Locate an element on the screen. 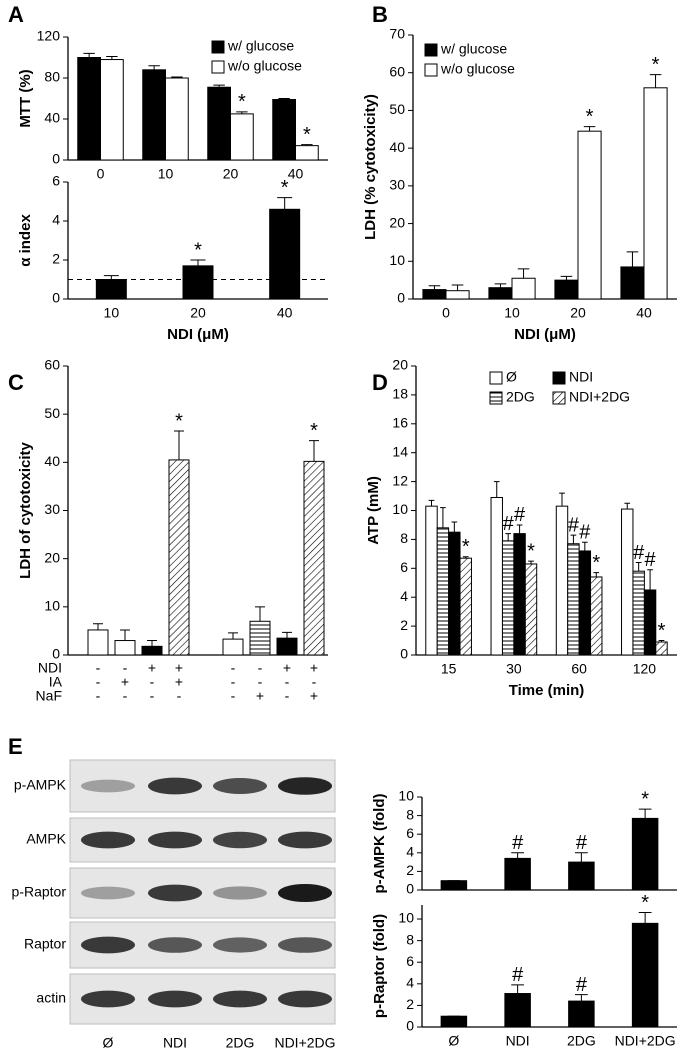 This screenshot has width=693, height=1054. legend-swatch is located at coordinates (431, 50).